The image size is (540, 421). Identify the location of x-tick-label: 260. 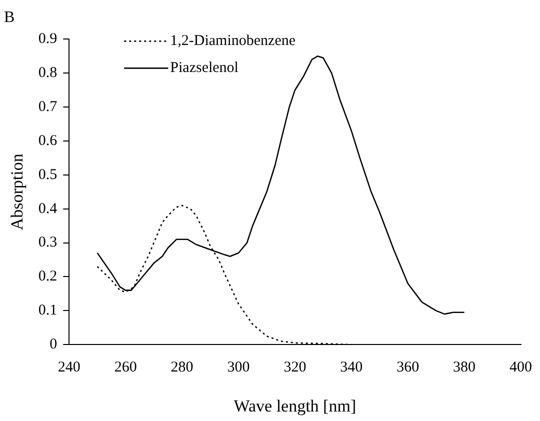
(125, 368).